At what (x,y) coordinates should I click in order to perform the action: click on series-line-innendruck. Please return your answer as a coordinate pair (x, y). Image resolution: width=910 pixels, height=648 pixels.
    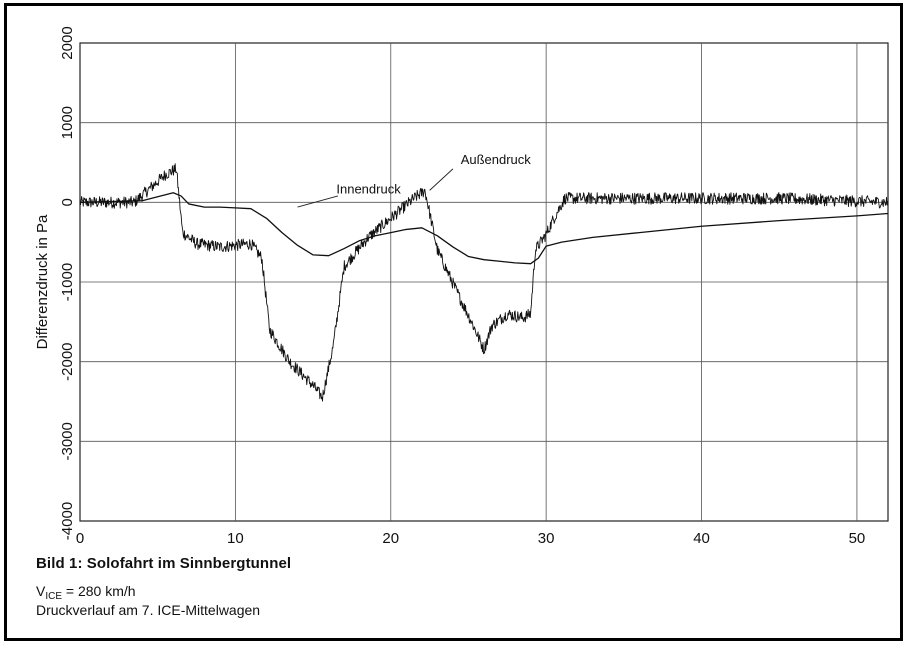
    Looking at the image, I should click on (484, 228).